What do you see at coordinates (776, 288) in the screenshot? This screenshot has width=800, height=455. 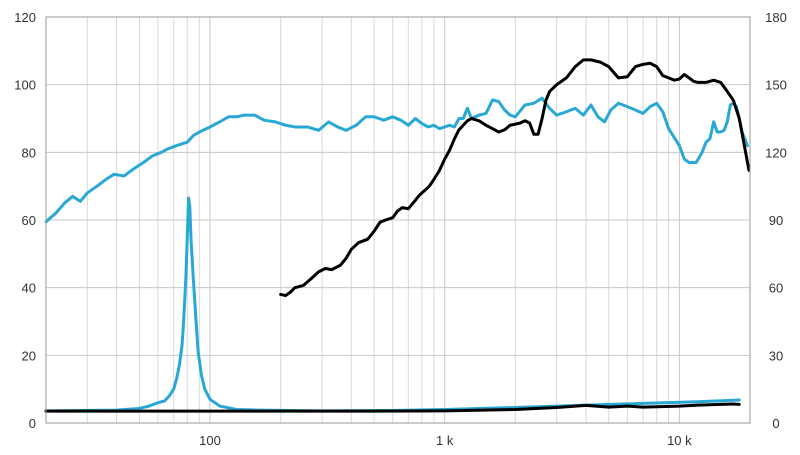 I see `y2-tick-label: 60` at bounding box center [776, 288].